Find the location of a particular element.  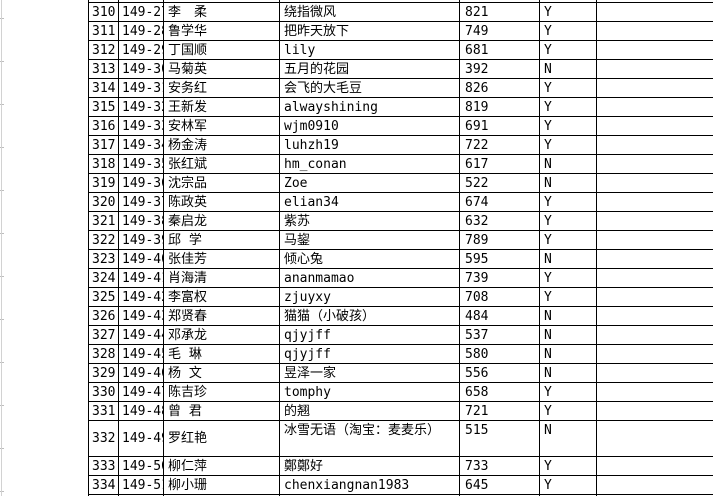

cell-username: 冰雪无语（淘宝：麦麦乐） is located at coordinates (370, 438).